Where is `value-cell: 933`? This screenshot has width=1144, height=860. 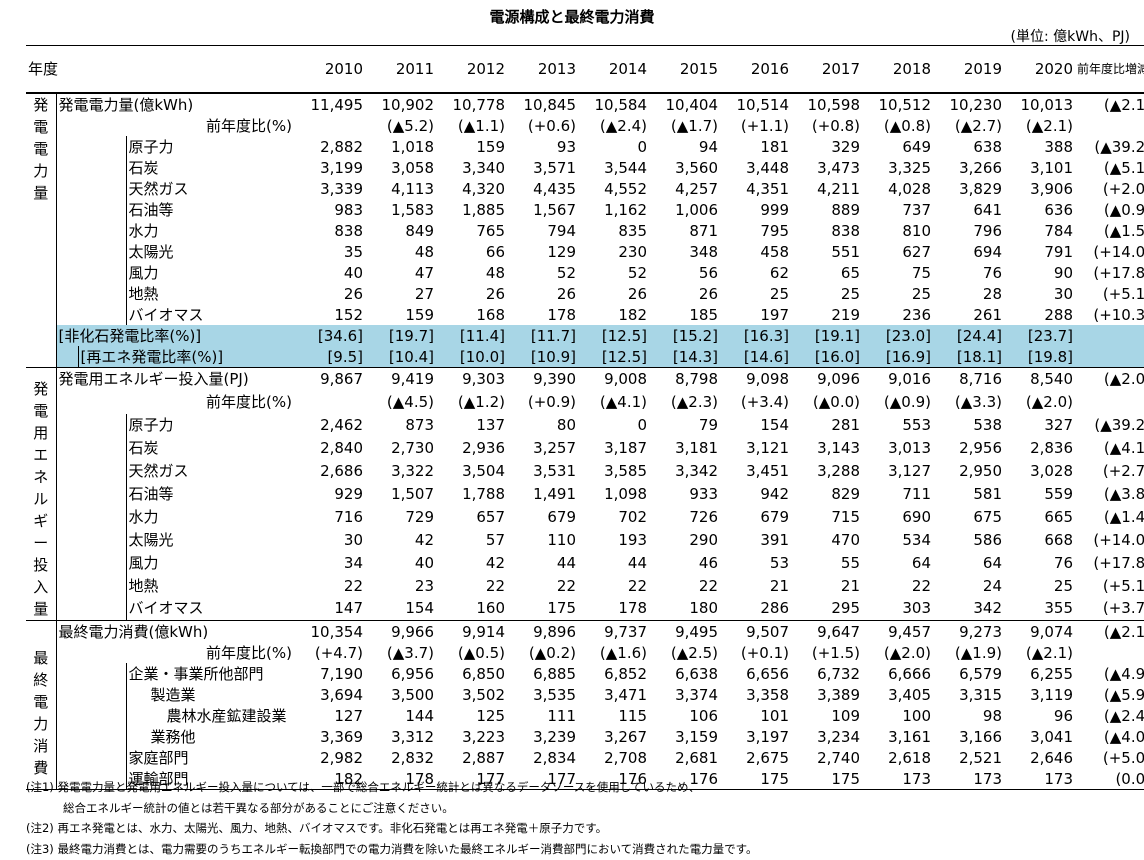
value-cell: 933 is located at coordinates (704, 493).